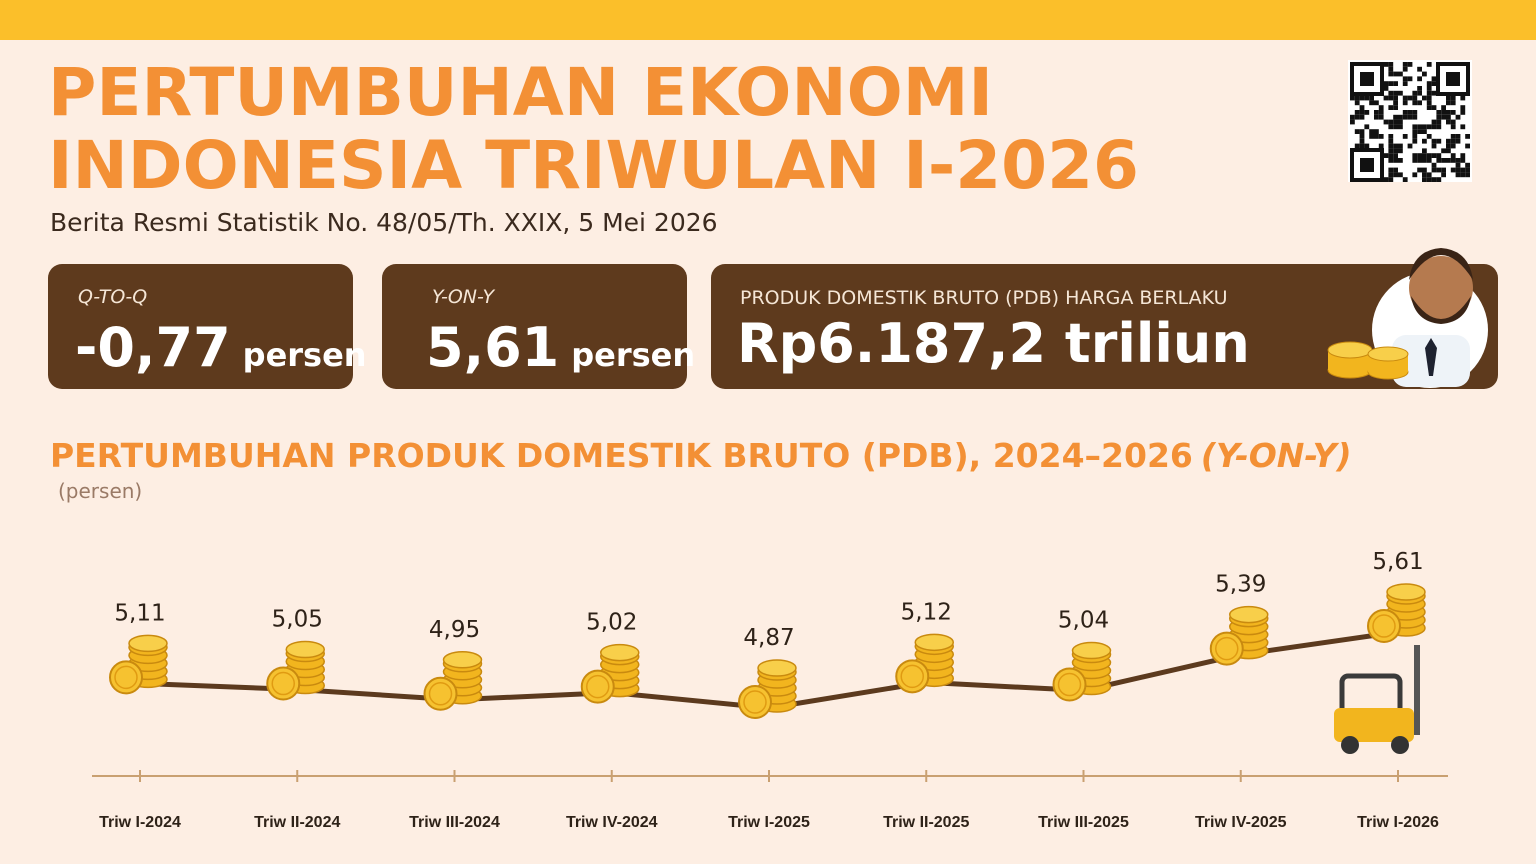  I want to click on coin-stack, so click(610, 673).